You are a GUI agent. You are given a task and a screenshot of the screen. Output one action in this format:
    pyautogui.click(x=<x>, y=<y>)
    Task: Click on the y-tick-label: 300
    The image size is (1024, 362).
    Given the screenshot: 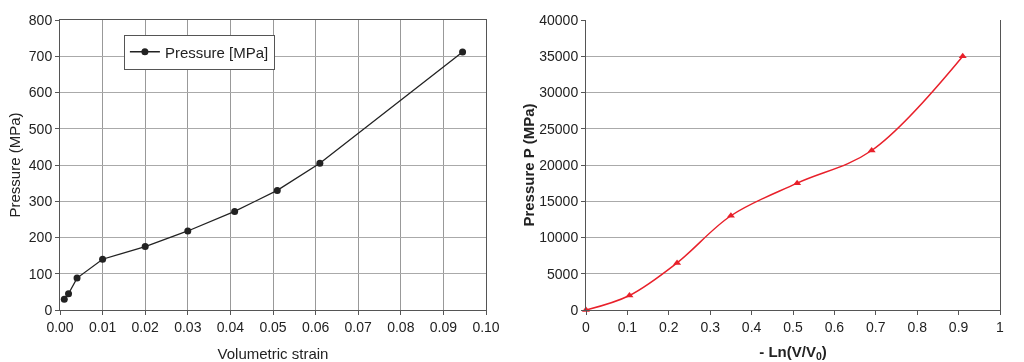 What is the action you would take?
    pyautogui.click(x=40, y=201)
    